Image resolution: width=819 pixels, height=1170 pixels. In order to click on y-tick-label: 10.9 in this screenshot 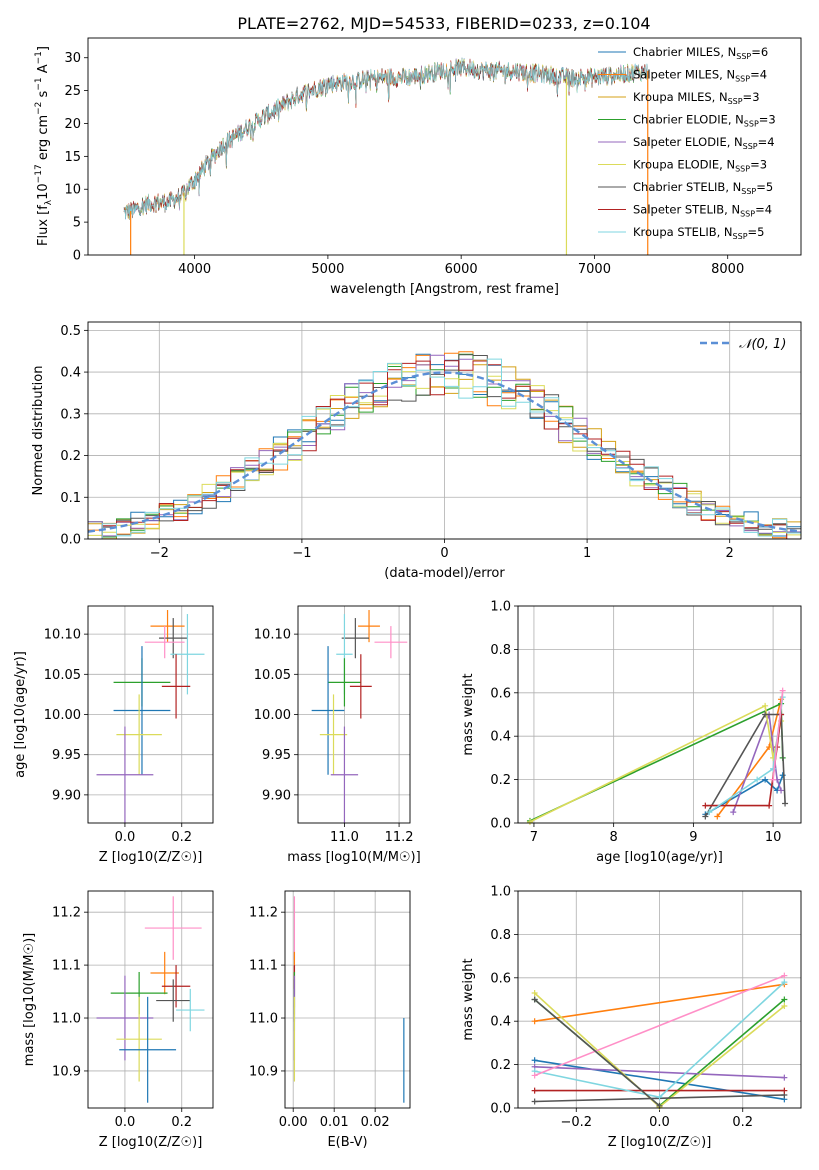, I will do `click(263, 1071)`.